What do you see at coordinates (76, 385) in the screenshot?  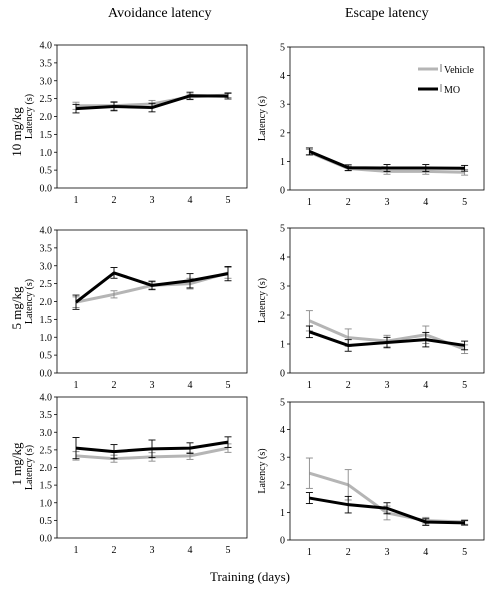 I see `panel-3-xtick-label: 1` at bounding box center [76, 385].